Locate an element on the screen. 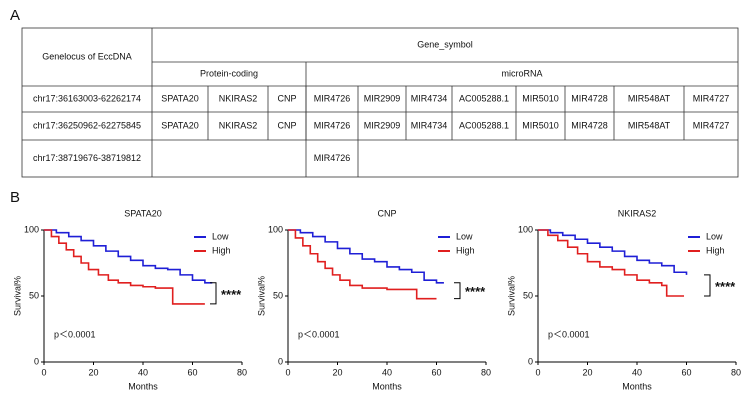 The height and width of the screenshot is (404, 752). panel-label: B is located at coordinates (15, 197).